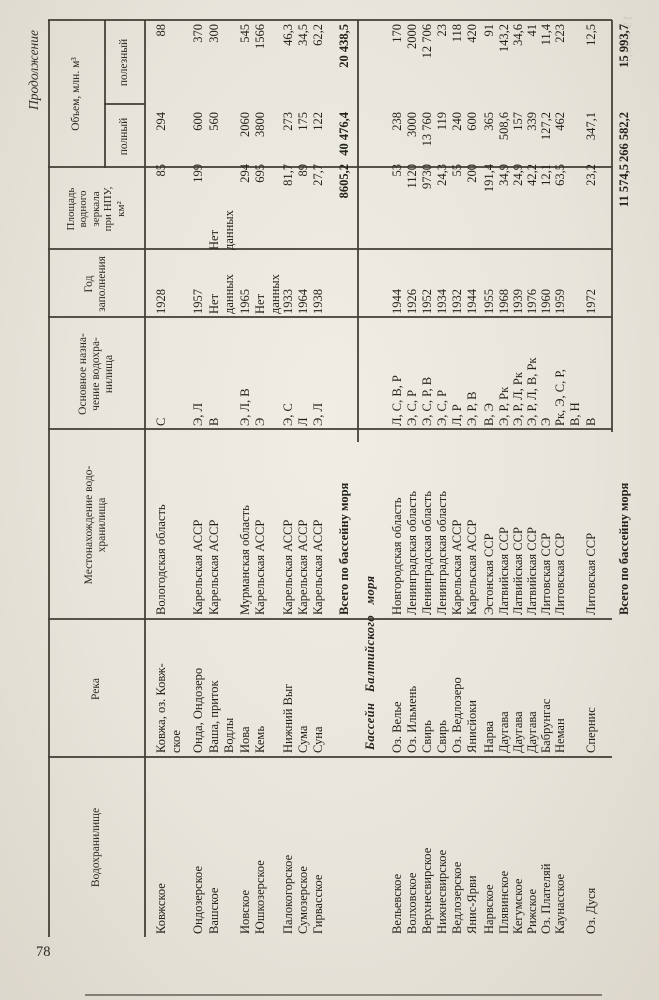 Image resolution: width=659 pixels, height=1000 pixels. I want to click on cell-reservoir: Каунасское, so click(560, 903).